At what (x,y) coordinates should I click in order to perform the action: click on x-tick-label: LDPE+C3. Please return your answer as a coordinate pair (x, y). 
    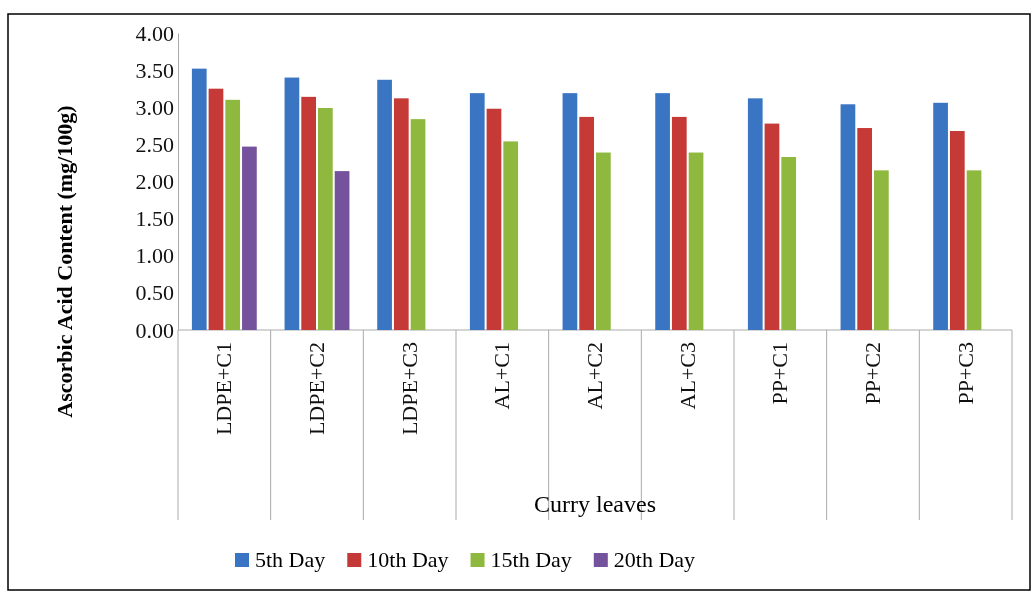
    Looking at the image, I should click on (409, 389).